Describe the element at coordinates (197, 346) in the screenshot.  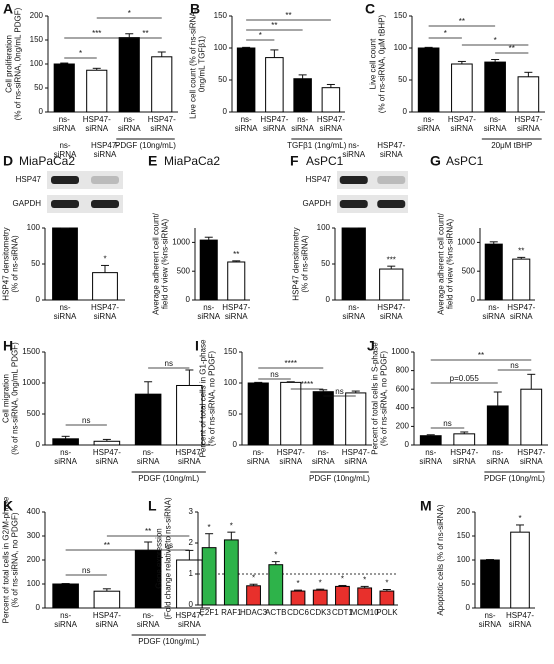
I see `panel-letter: I` at that location.